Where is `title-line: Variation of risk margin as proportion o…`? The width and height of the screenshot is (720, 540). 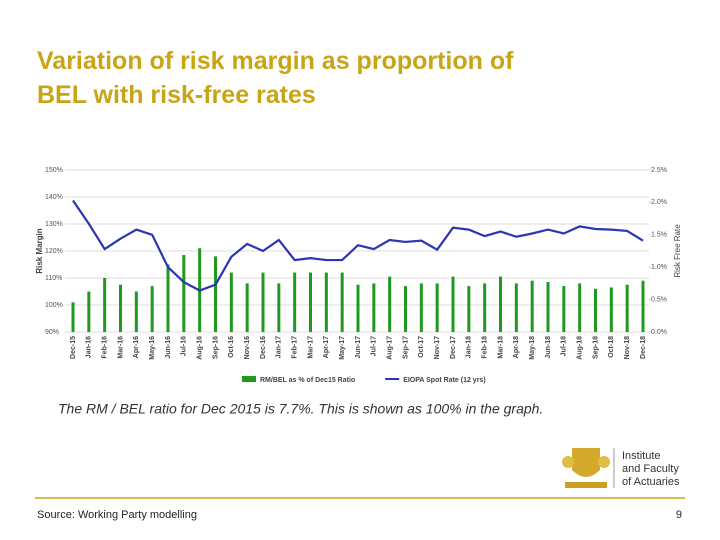 title-line: Variation of risk margin as proportion o… is located at coordinates (275, 61).